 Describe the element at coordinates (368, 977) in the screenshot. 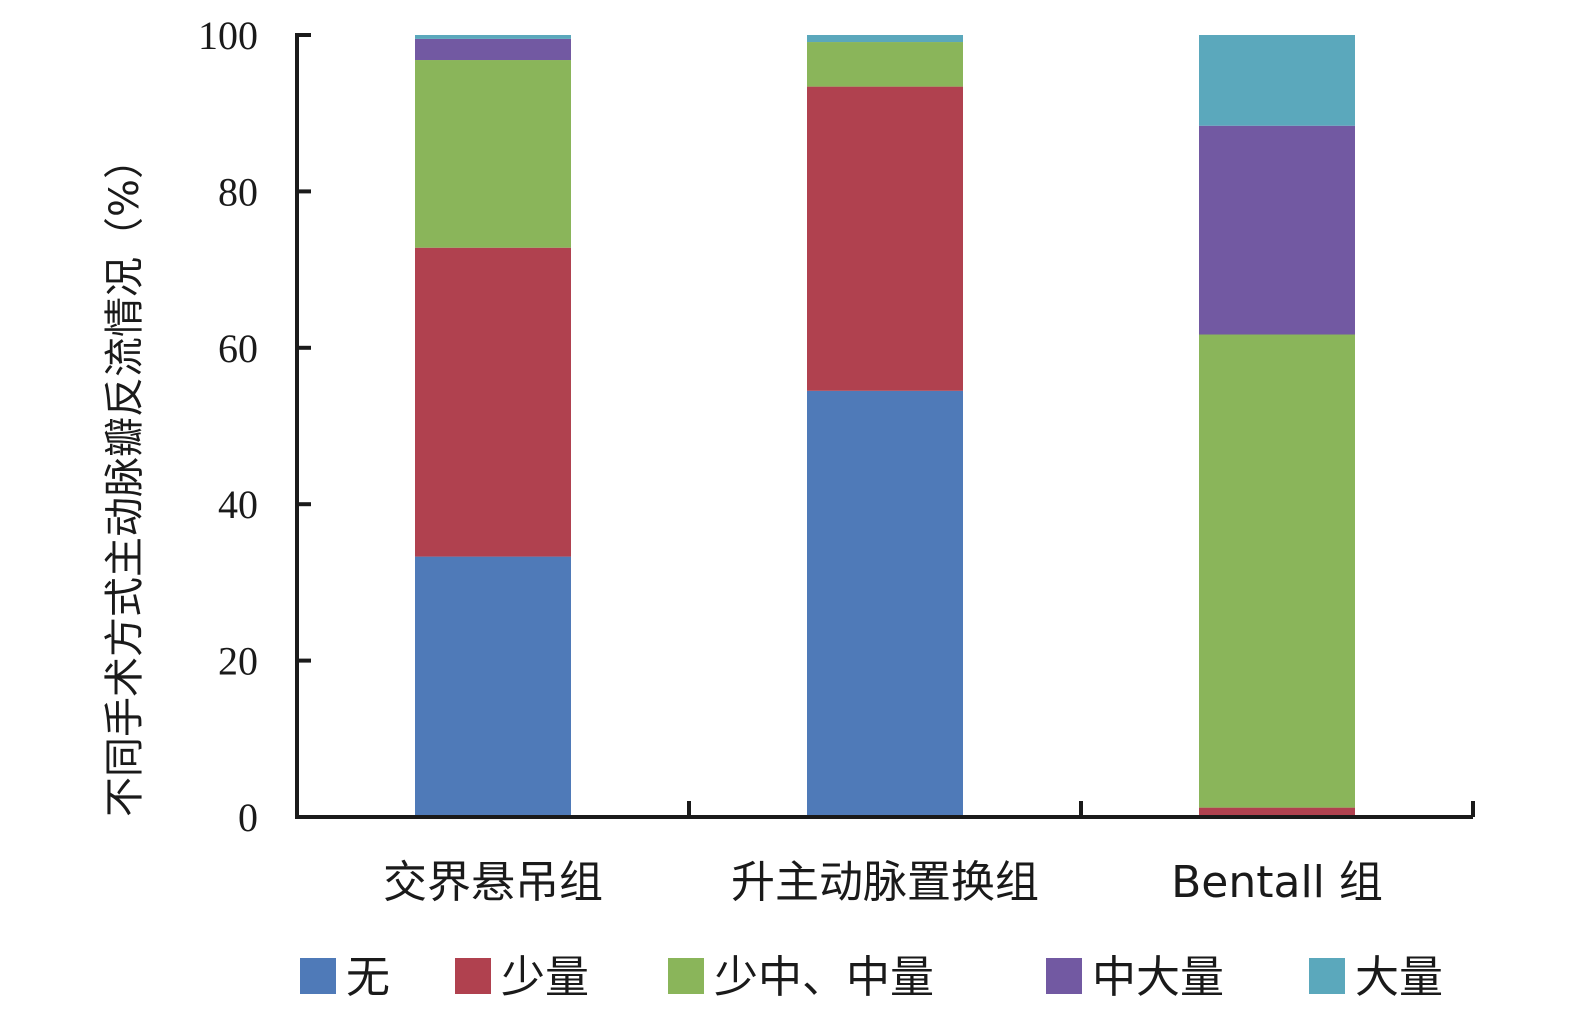

I see `legend-label-1: 无` at that location.